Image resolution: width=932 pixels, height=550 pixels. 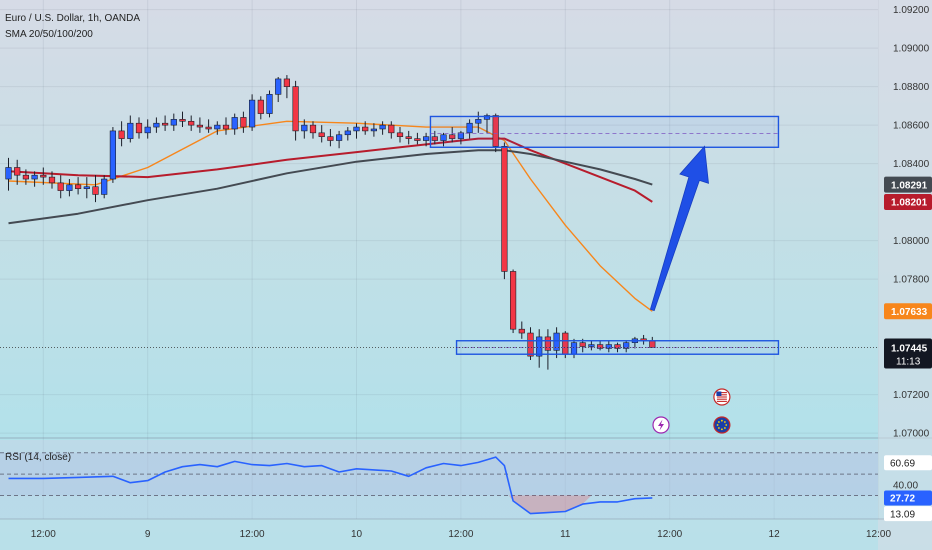 What do you see at coordinates (439, 474) in the screenshot?
I see `rsi-band` at bounding box center [439, 474].